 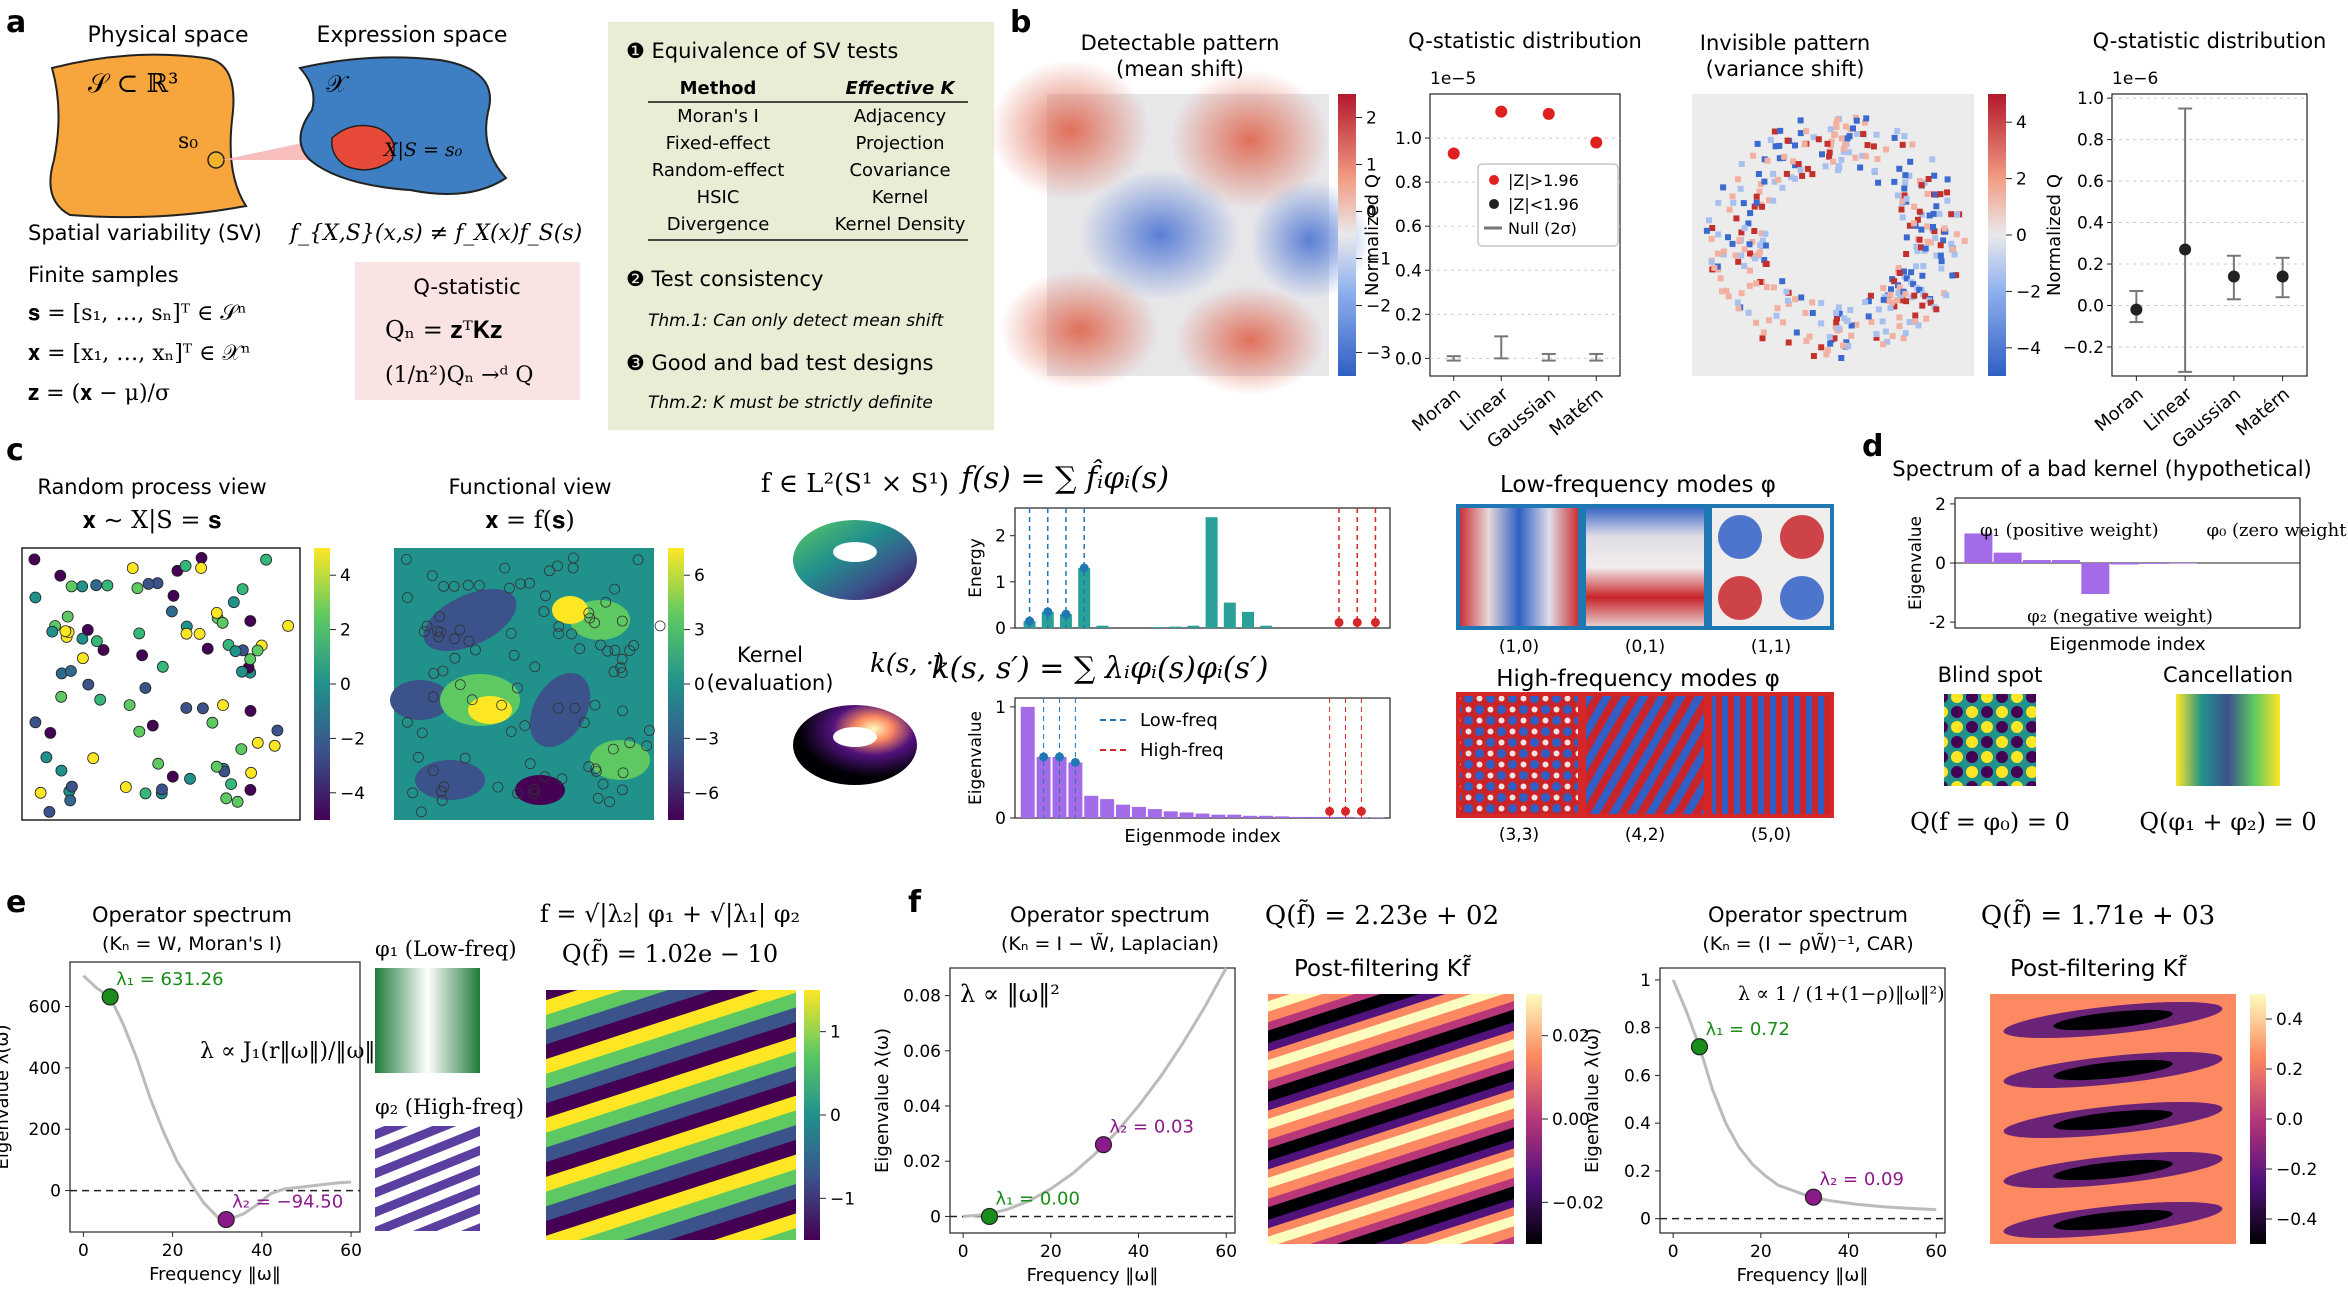 What do you see at coordinates (779, 363) in the screenshot?
I see `design-heading: ❸ Good and bad test designs` at bounding box center [779, 363].